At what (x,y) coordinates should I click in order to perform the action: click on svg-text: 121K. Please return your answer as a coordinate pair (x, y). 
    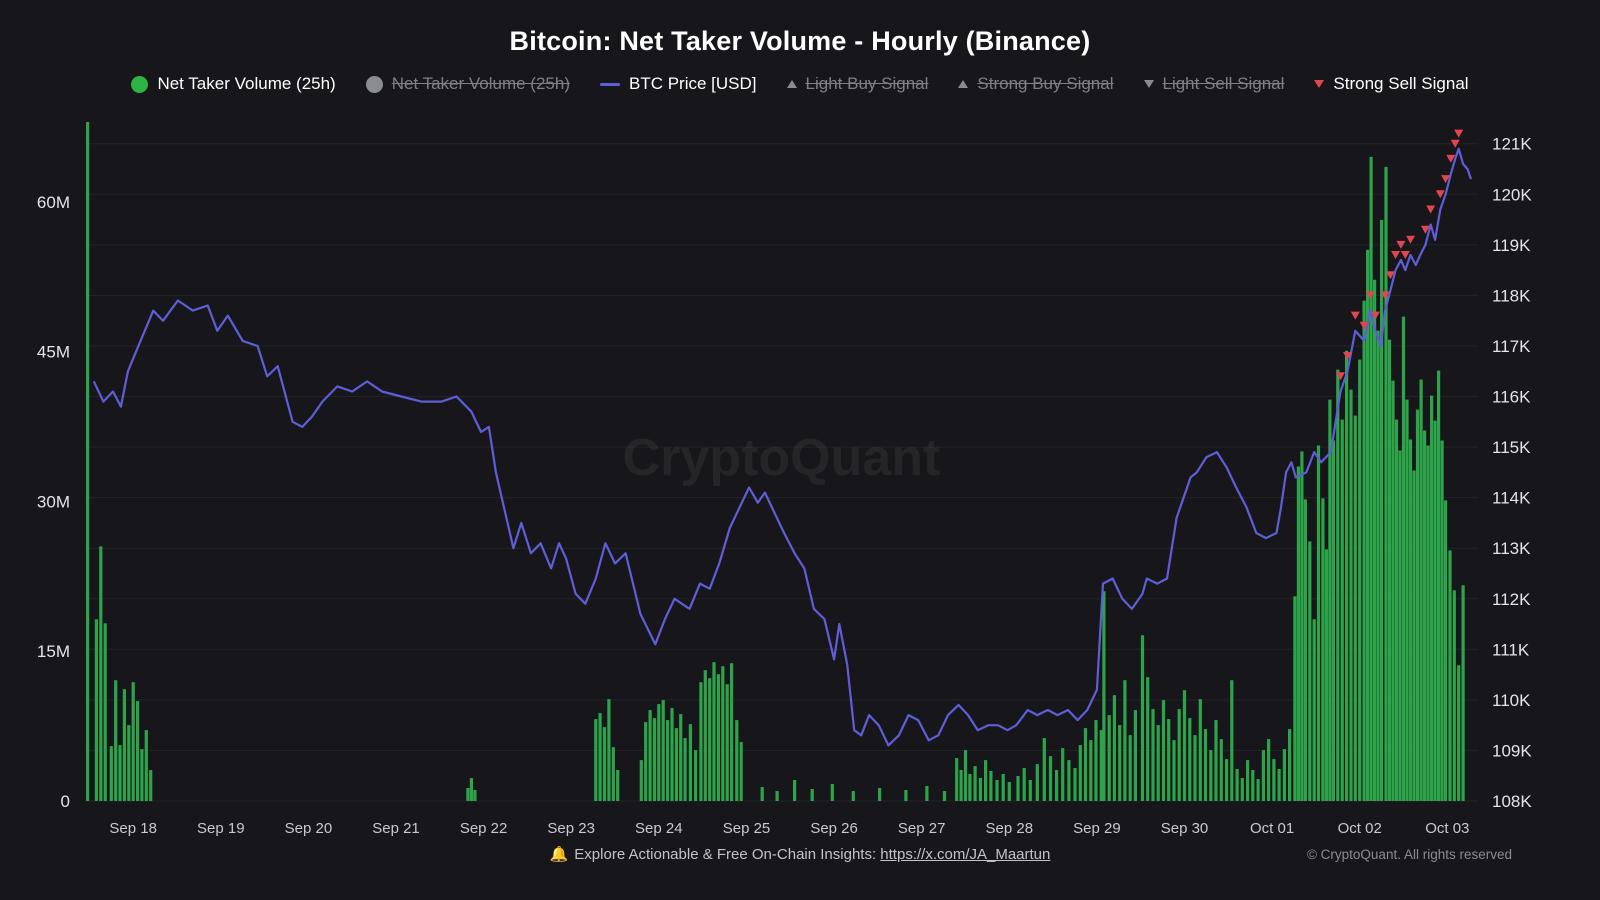
    Looking at the image, I should click on (1512, 144).